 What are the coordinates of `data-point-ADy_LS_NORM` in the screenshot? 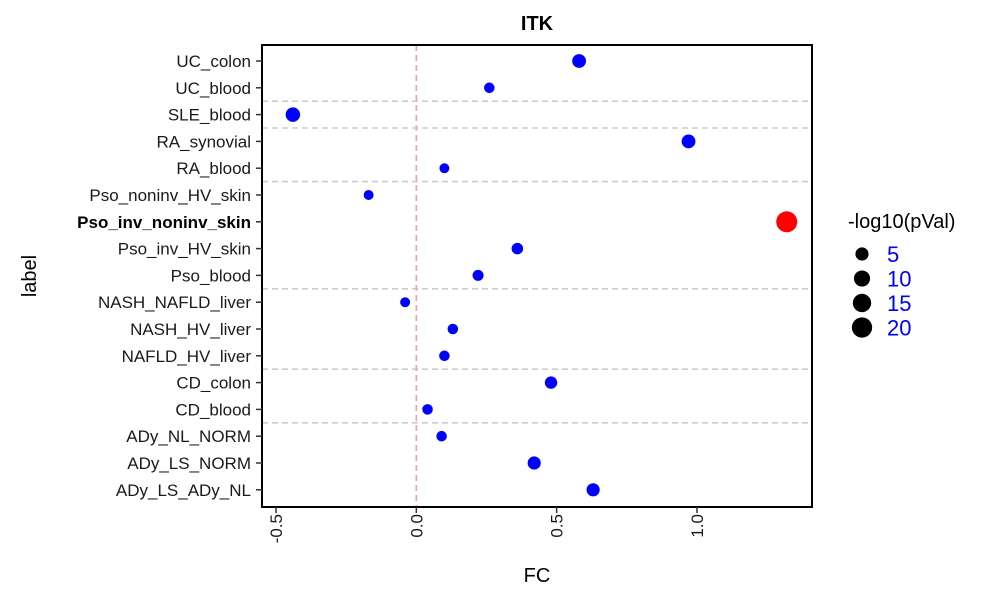 It's located at (534, 463).